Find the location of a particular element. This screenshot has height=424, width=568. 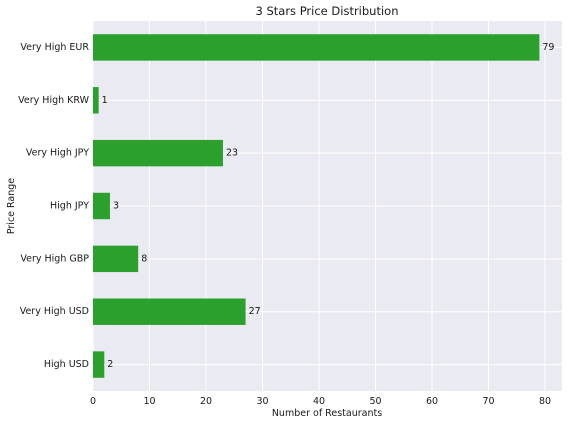

x-tick-label: 70 is located at coordinates (488, 401).